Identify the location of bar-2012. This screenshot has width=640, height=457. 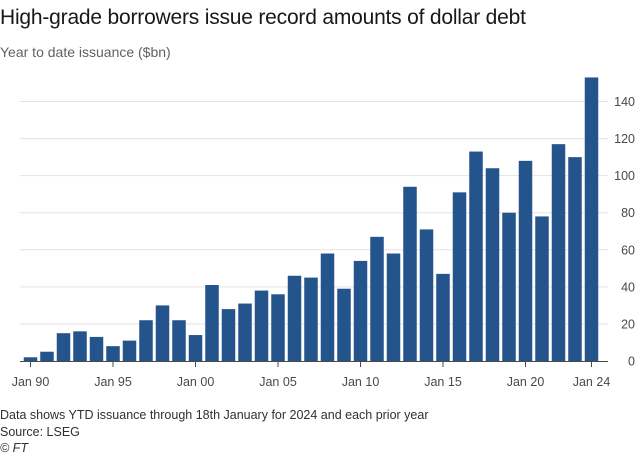
(393, 307).